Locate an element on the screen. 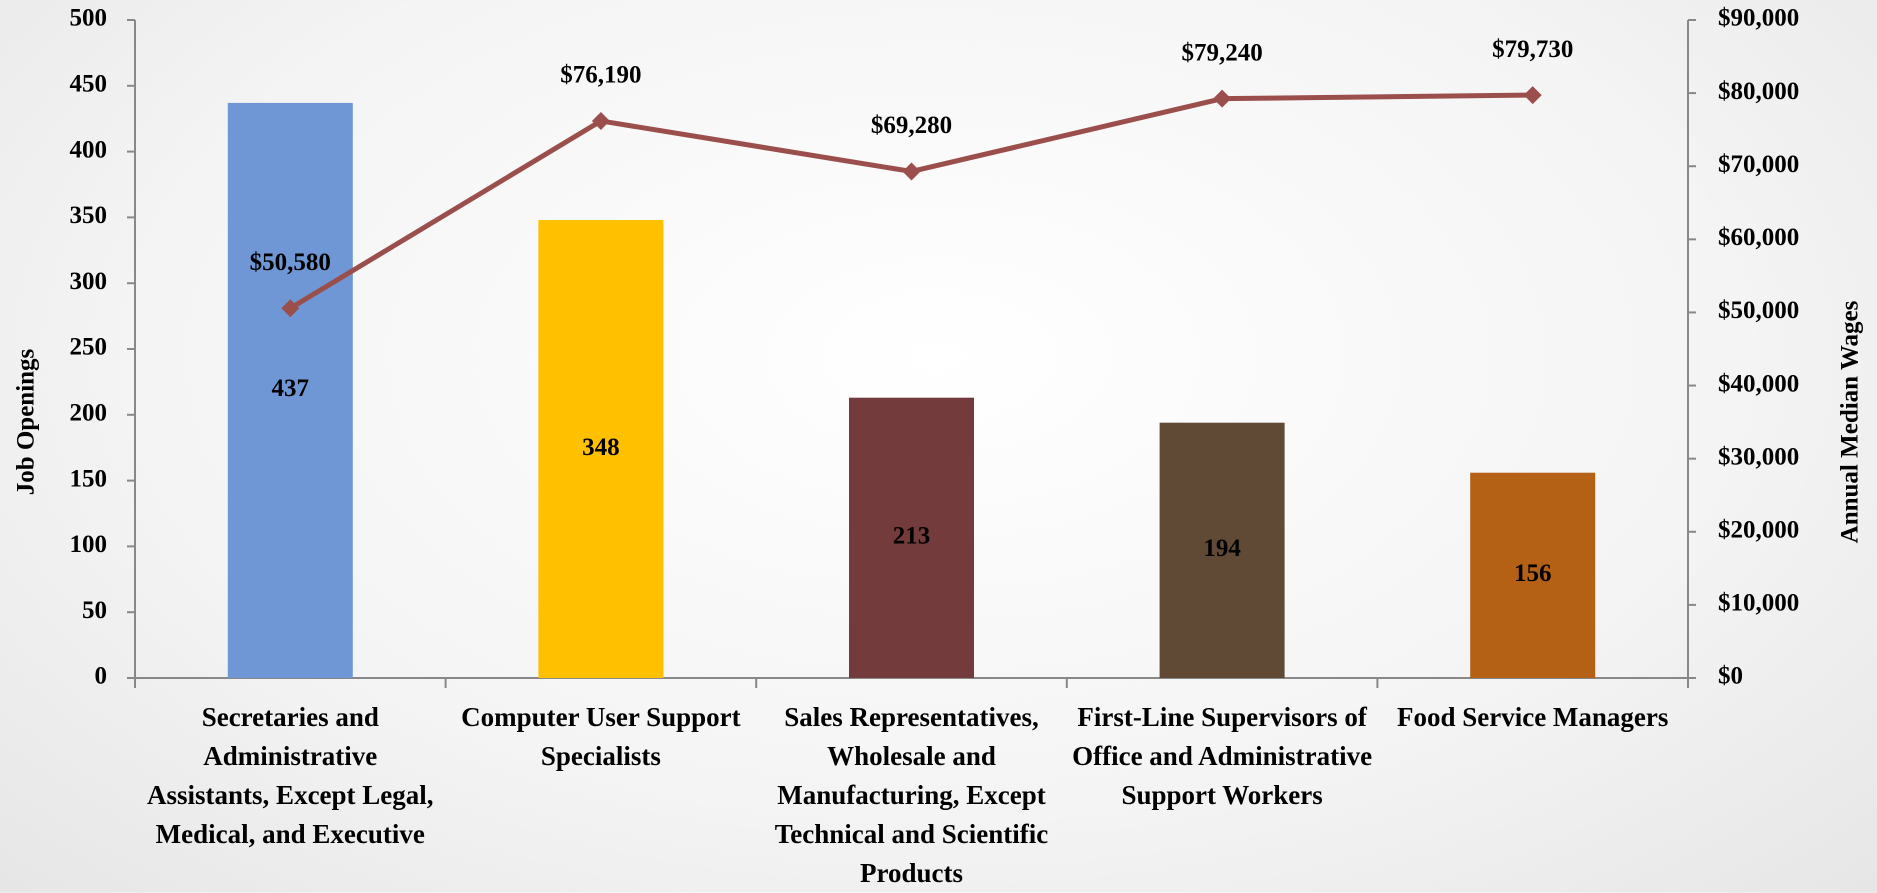  x-tick-label: Computer User Support Specialists is located at coordinates (601, 736).